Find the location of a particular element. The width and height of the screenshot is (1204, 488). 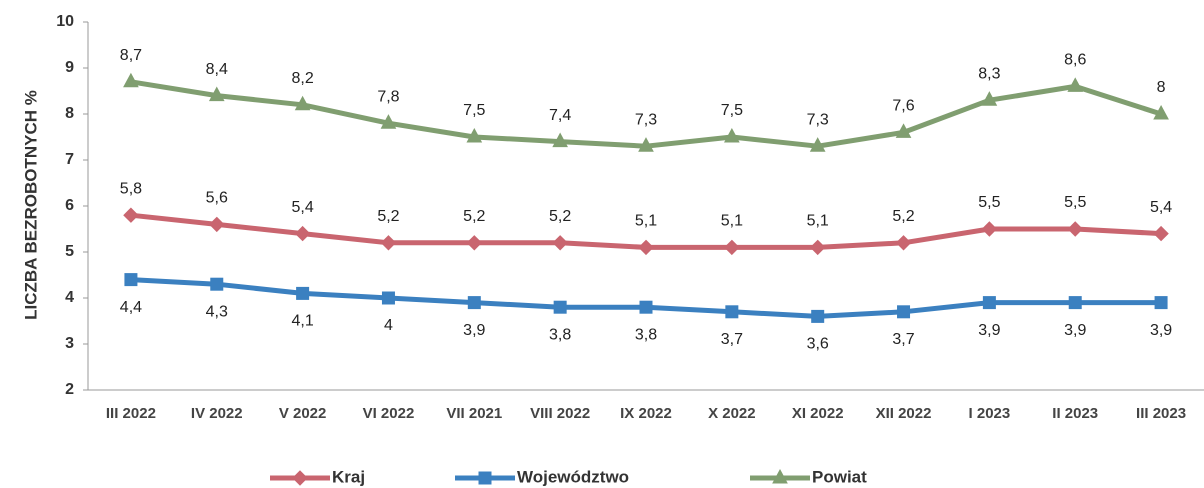

x-tick-label: VII 2021 is located at coordinates (474, 413).